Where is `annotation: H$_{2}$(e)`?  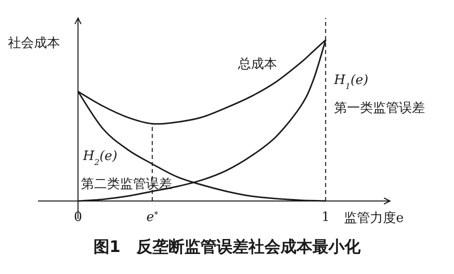 annotation: H$_{2}$(e) is located at coordinates (100, 157).